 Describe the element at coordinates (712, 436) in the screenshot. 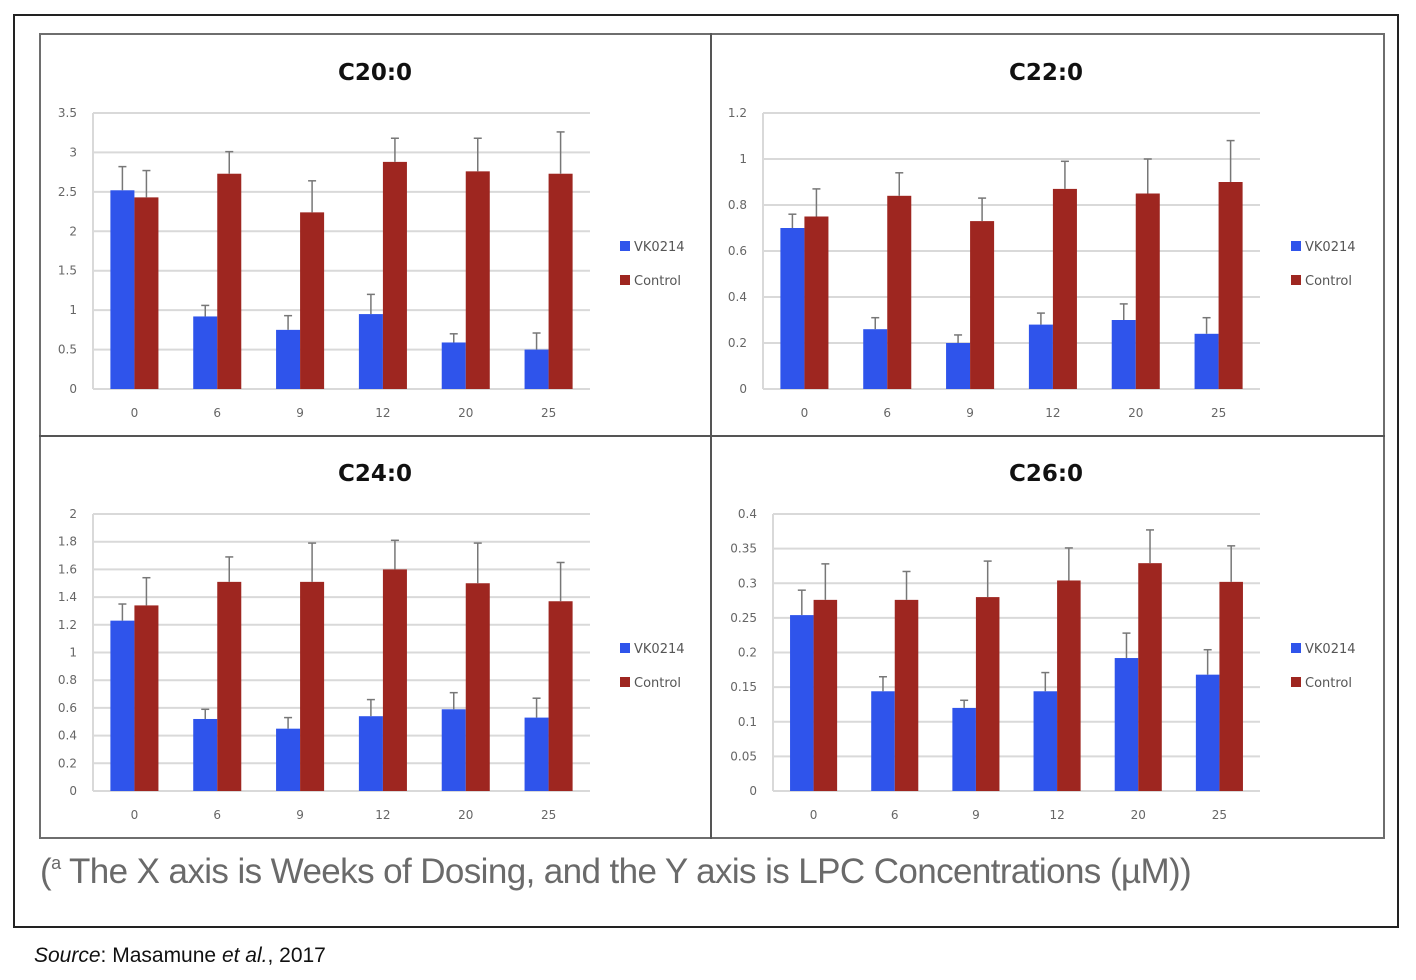

I see `grid-divider-horizontal` at that location.